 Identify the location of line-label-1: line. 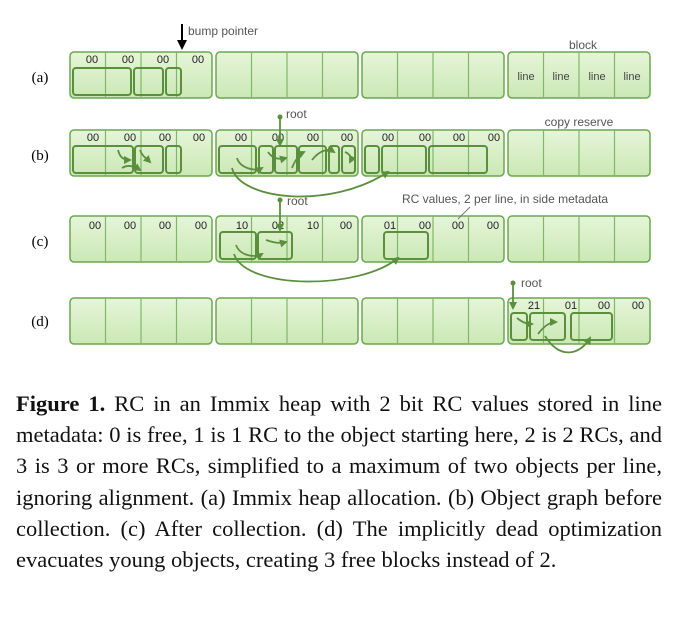
(525, 77).